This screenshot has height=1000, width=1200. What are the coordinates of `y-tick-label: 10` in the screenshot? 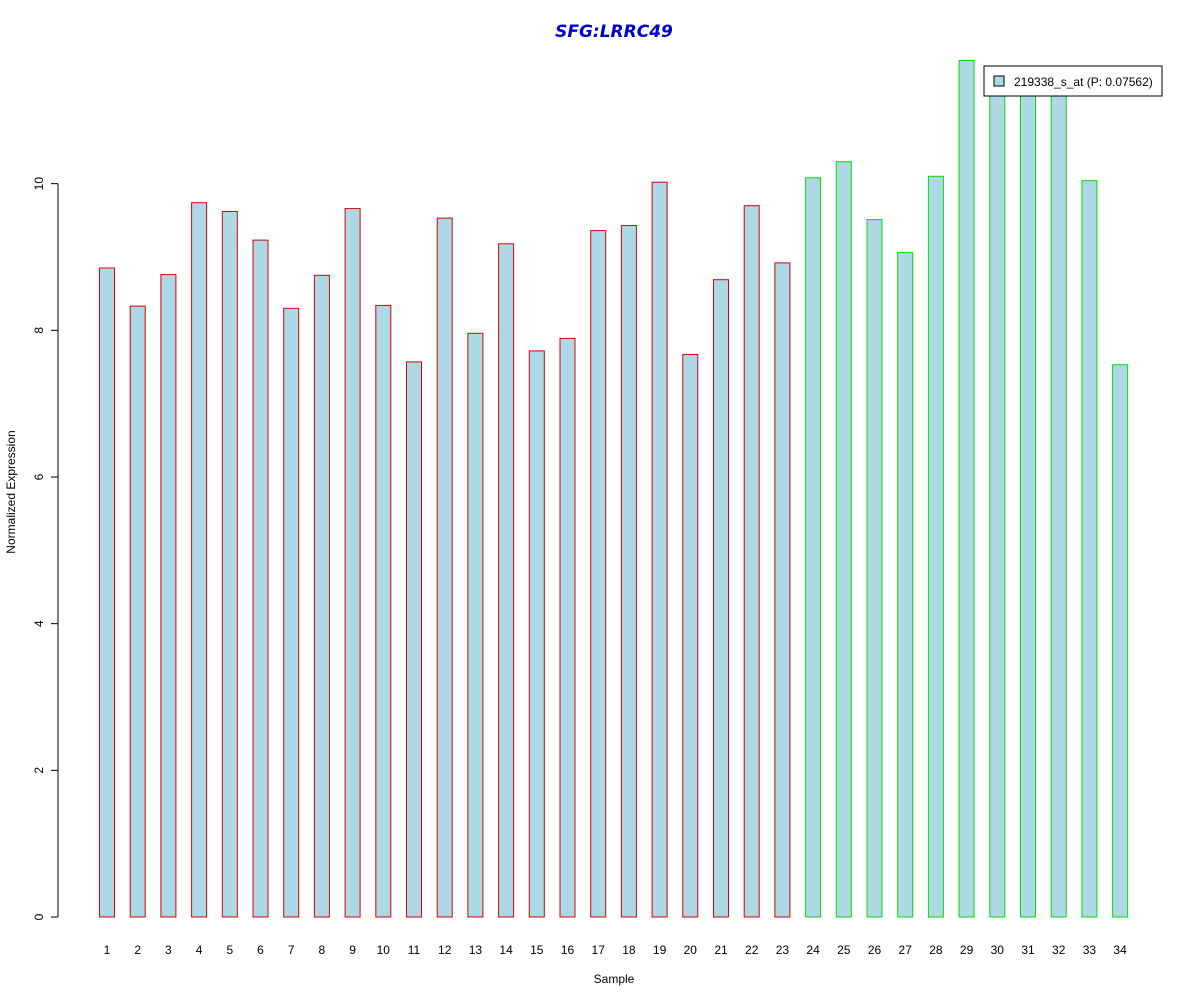 It's located at (39, 184).